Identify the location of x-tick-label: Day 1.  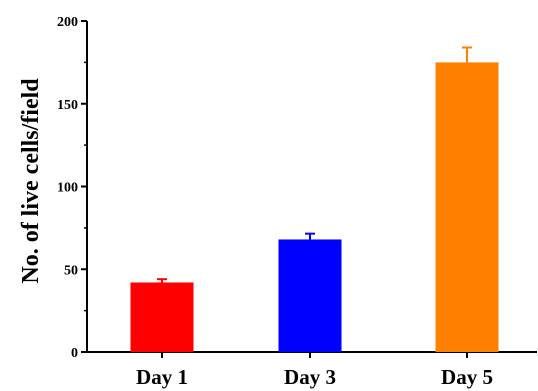
(162, 377).